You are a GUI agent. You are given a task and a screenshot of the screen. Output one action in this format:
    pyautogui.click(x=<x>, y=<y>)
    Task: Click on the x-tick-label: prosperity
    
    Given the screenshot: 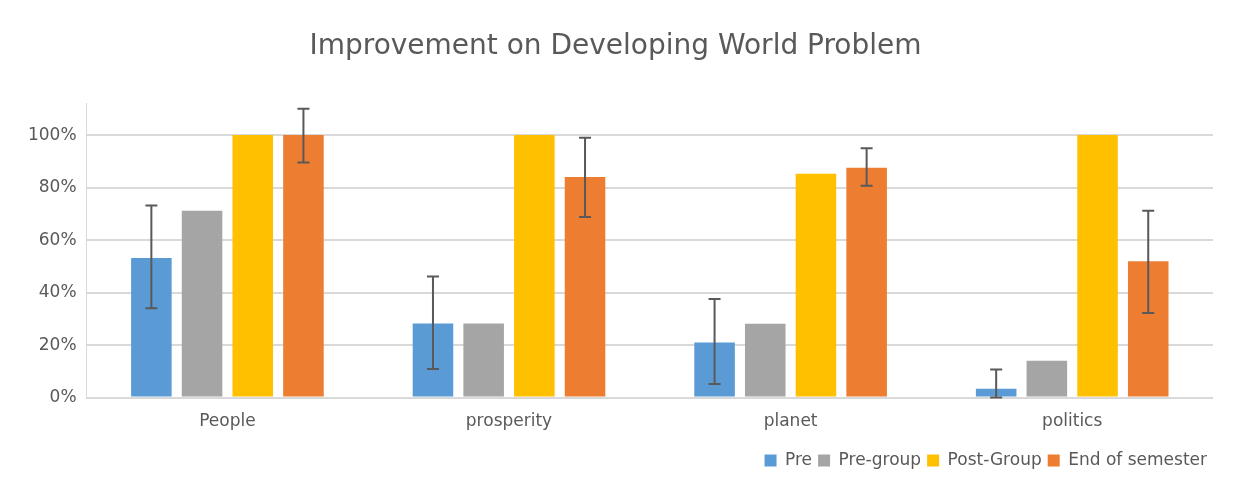 What is the action you would take?
    pyautogui.click(x=509, y=420)
    